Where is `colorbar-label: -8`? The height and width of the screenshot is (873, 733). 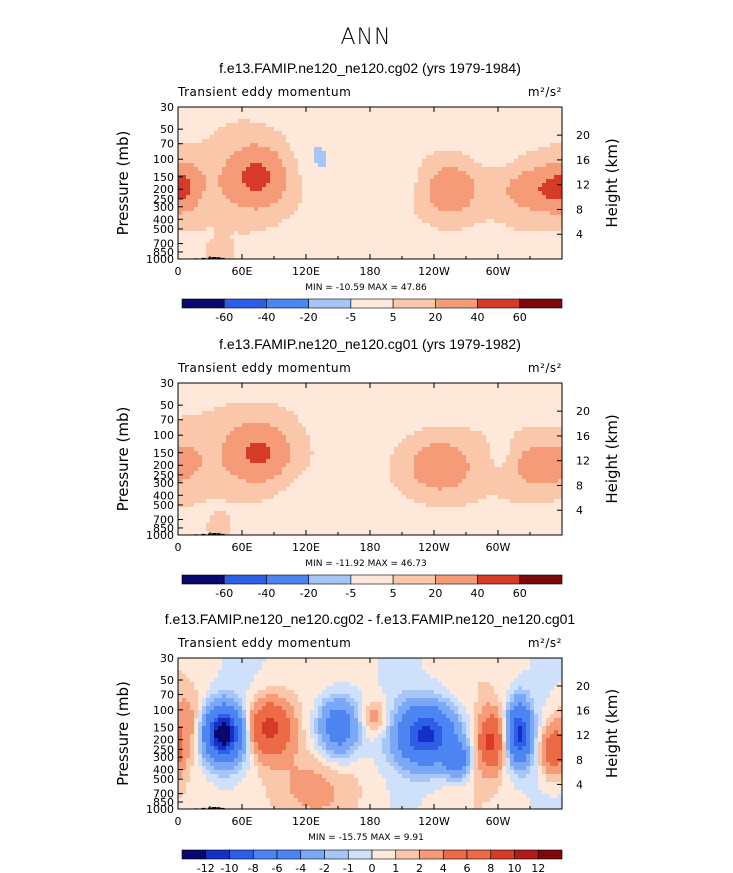
colorbar-label: -8 is located at coordinates (253, 867).